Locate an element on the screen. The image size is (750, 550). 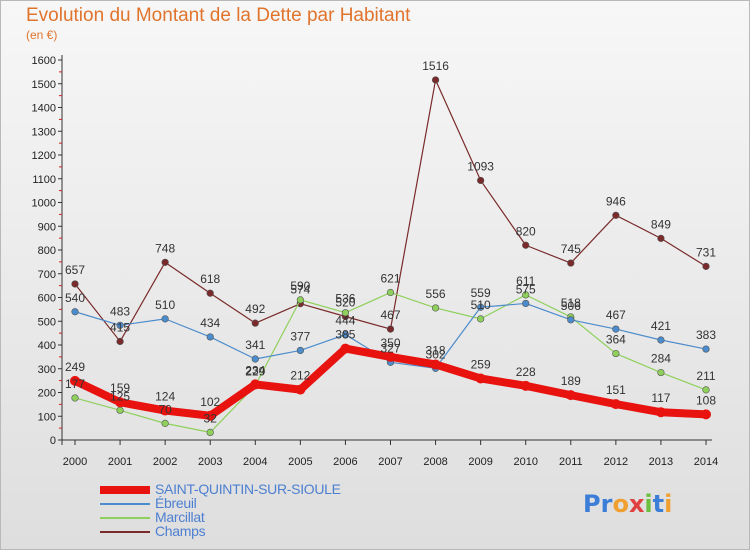
data-label: 467 is located at coordinates (616, 315).